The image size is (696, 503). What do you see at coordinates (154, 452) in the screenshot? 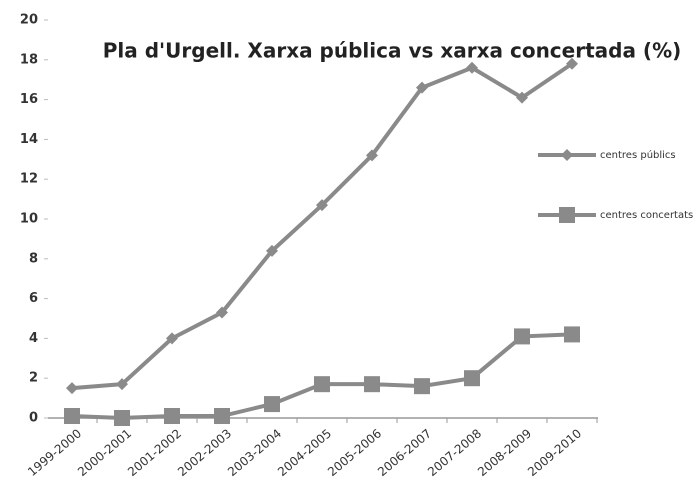
I see `x-tick-label: 2001-2002` at bounding box center [154, 452].